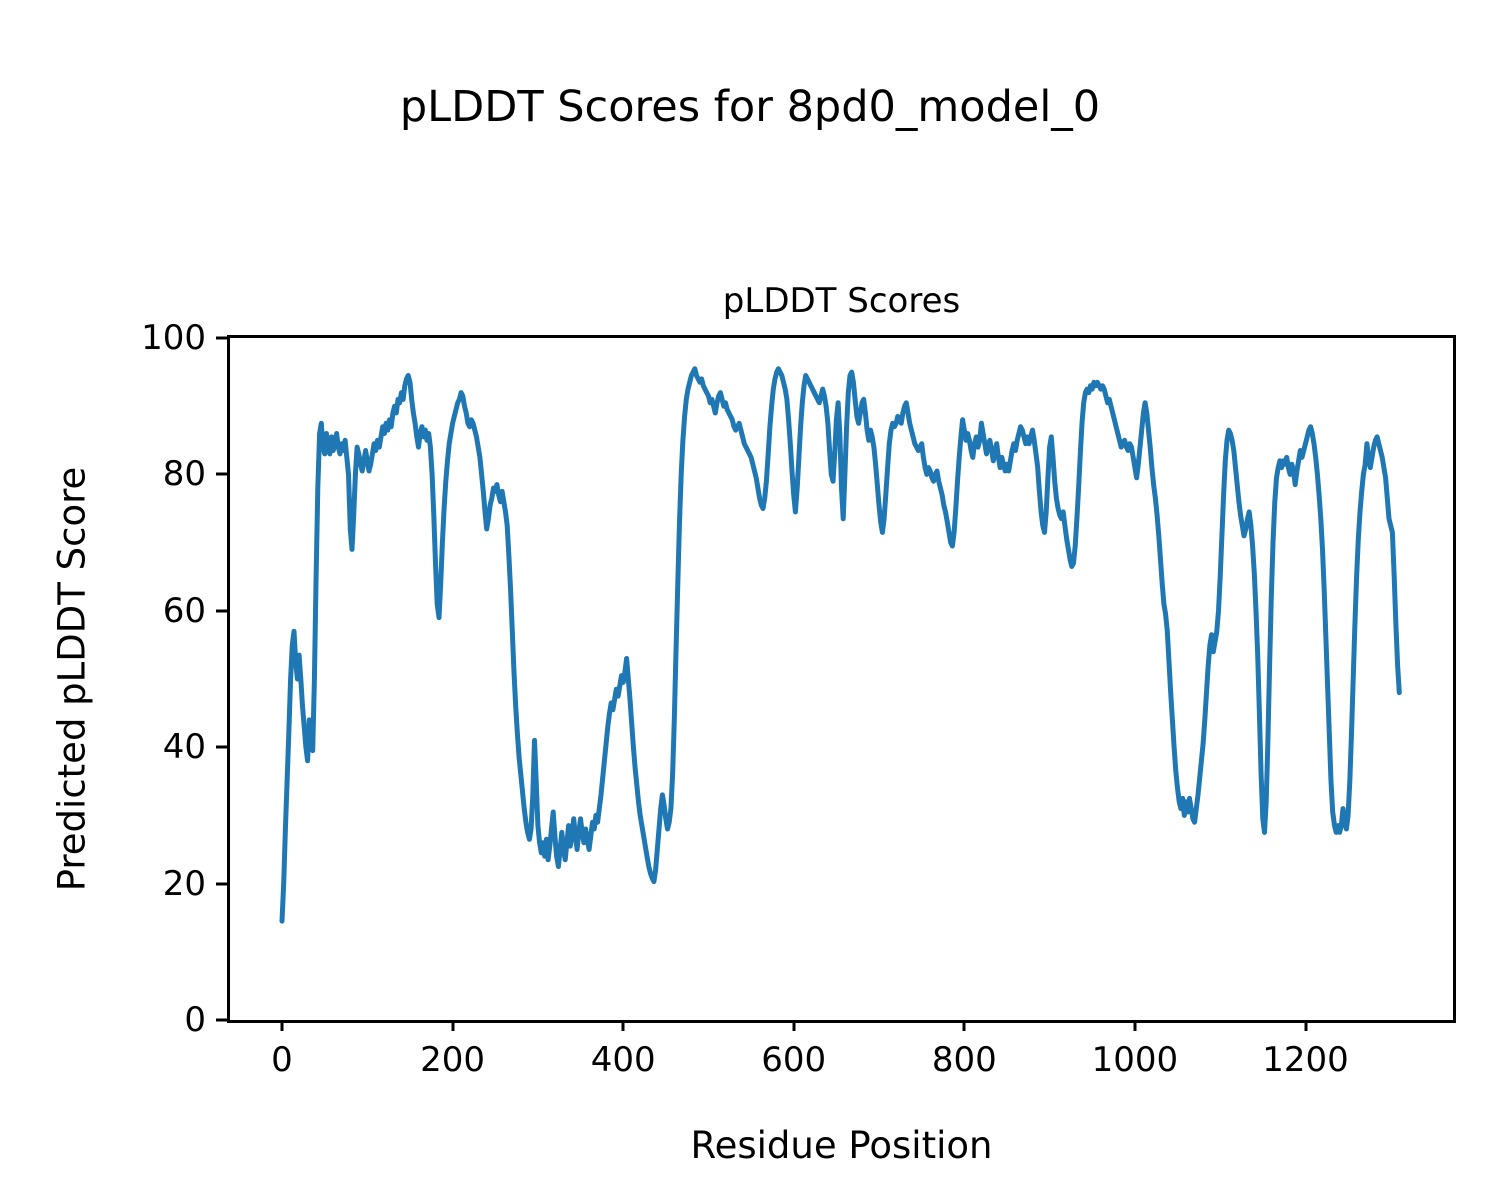 This screenshot has height=1200, width=1500. I want to click on x-tick-label: 400, so click(623, 1060).